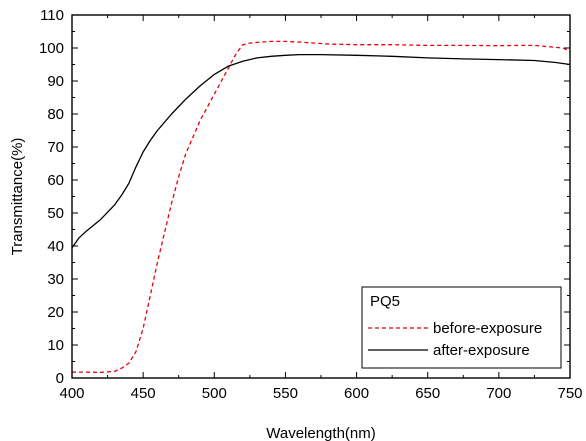 The width and height of the screenshot is (586, 441). What do you see at coordinates (569, 393) in the screenshot?
I see `x-tick-label: 750` at bounding box center [569, 393].